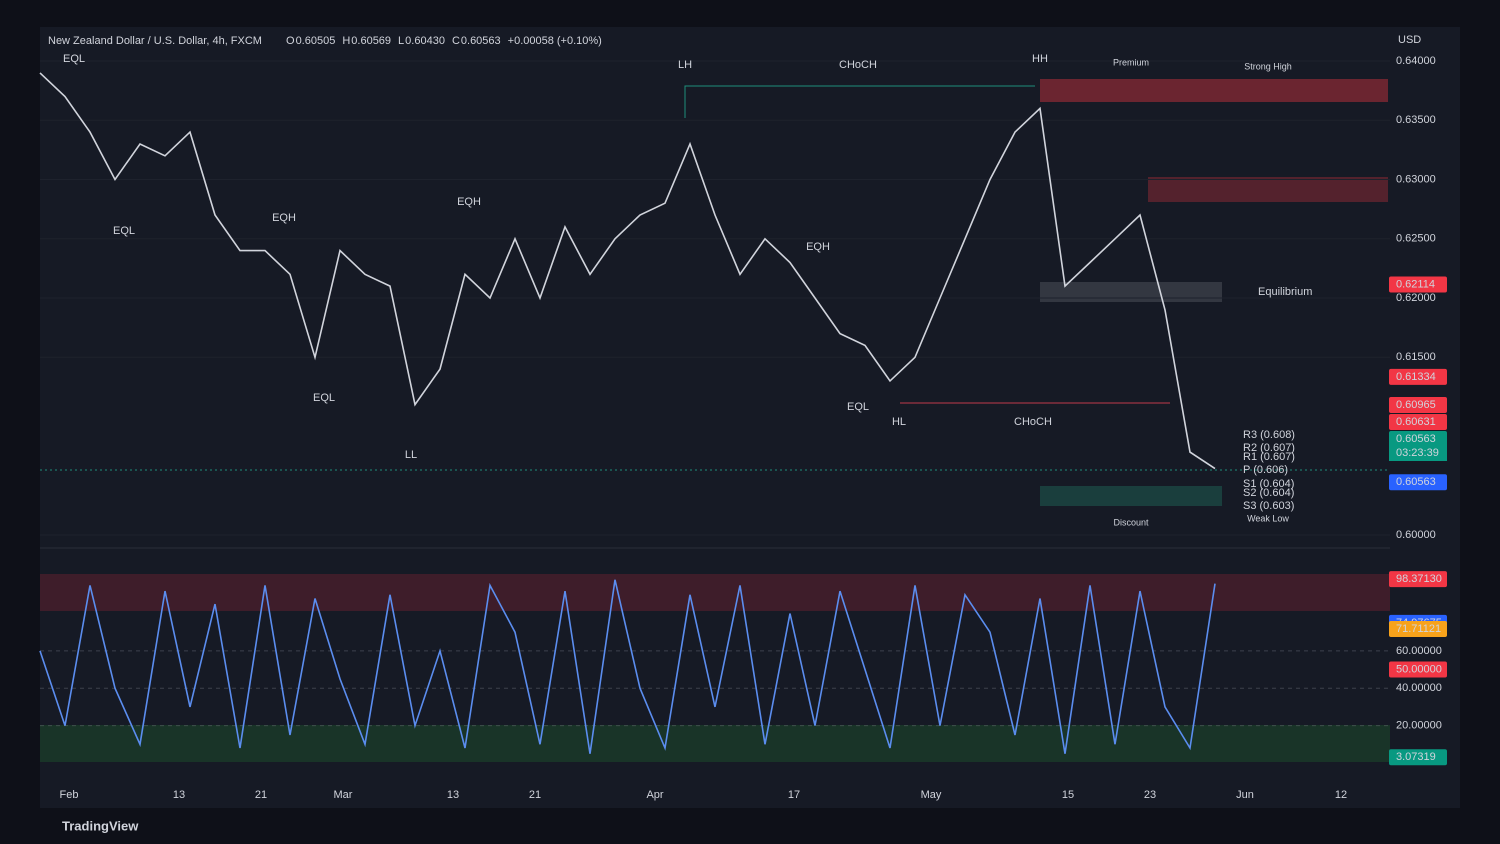 The image size is (1500, 844). Describe the element at coordinates (1268, 484) in the screenshot. I see `annotation: S1 (0.604)` at that location.